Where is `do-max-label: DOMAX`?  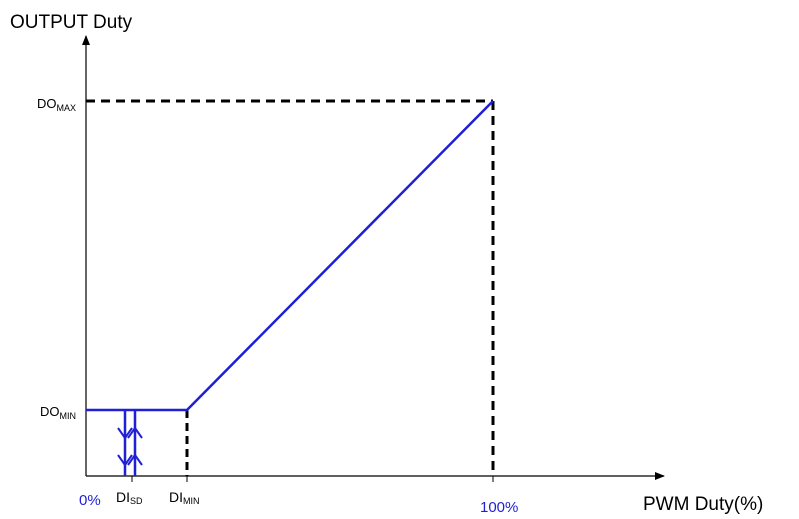
do-max-label: DOMAX is located at coordinates (56, 104).